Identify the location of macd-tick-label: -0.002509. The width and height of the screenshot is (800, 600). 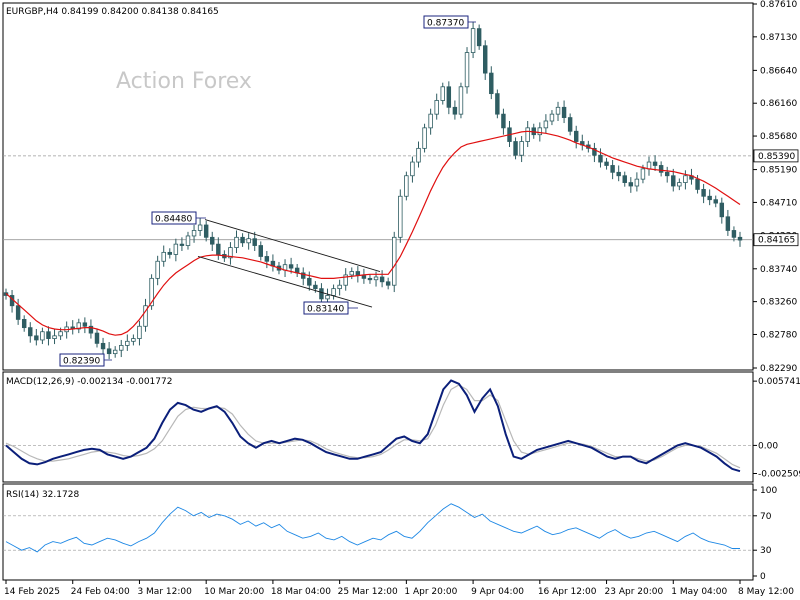
(779, 475).